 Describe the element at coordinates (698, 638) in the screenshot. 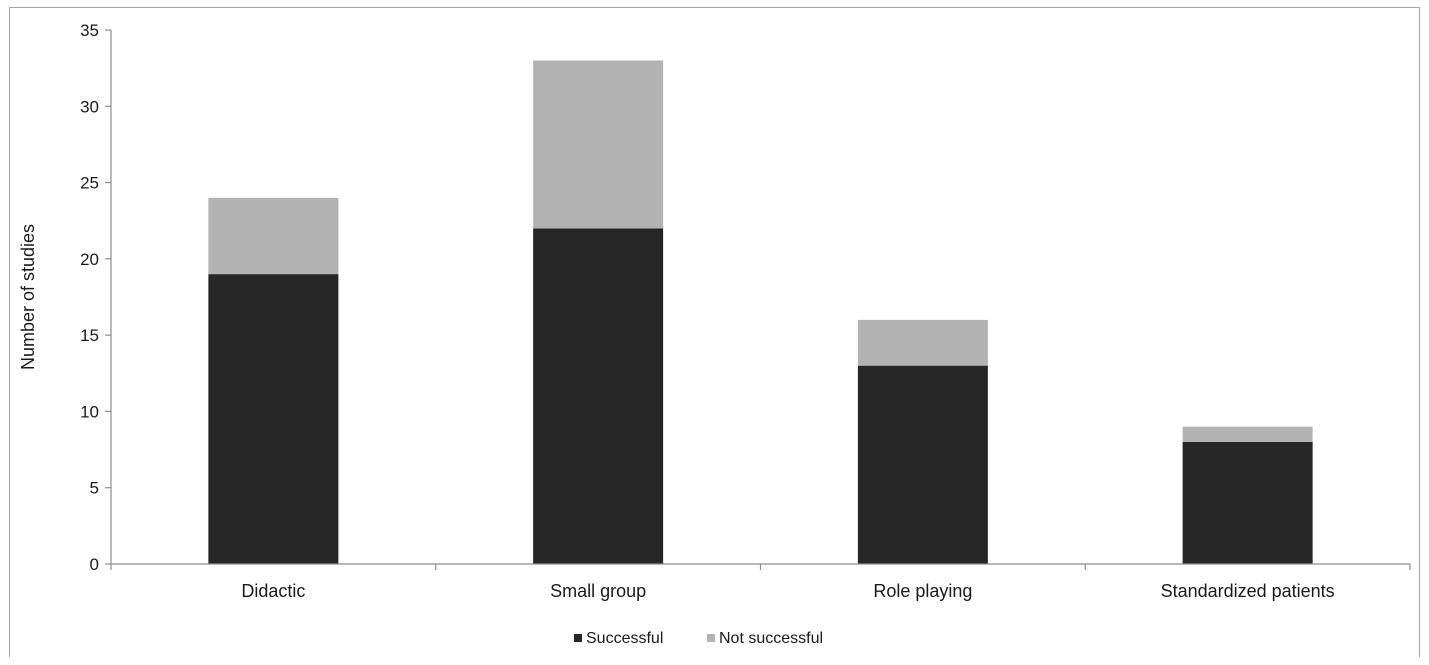

I see `legend: Successful Not successful` at that location.